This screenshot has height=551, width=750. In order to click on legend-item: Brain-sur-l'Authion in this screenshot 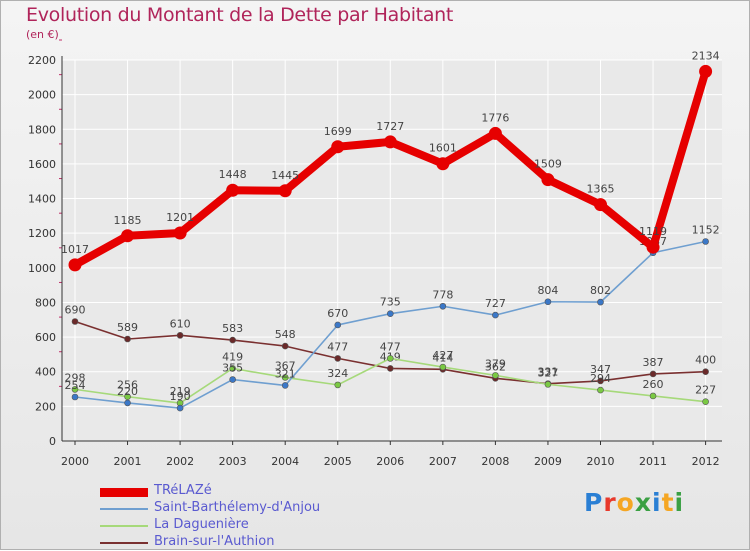, I will do `click(230, 542)`.